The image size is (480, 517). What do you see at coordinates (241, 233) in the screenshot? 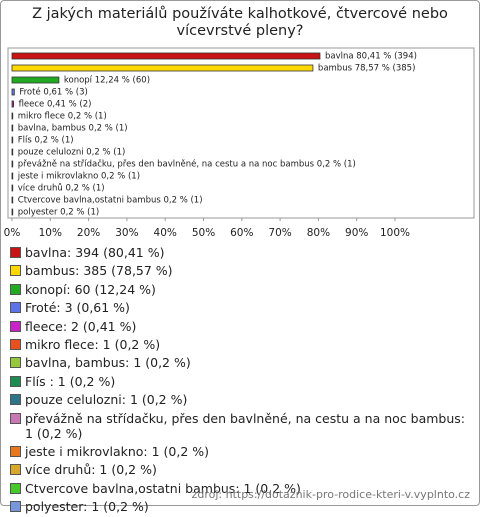
I see `x-tick-label: 60%` at bounding box center [241, 233].